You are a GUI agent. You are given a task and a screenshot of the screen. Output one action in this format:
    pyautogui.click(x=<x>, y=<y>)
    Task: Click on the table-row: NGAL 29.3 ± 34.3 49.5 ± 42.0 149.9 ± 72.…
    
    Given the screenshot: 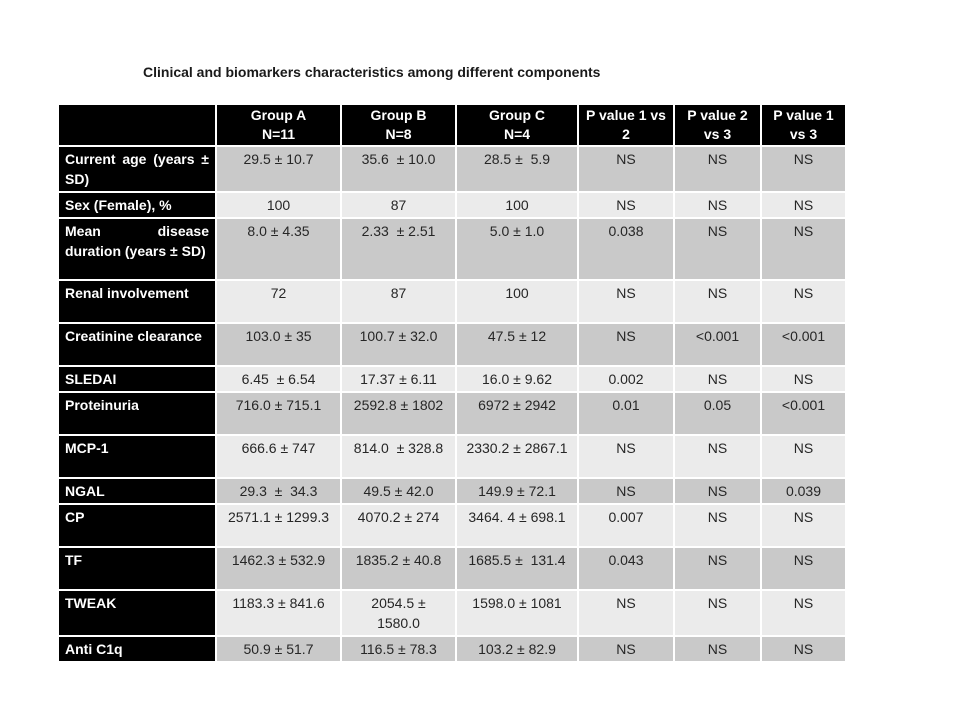 What is the action you would take?
    pyautogui.click(x=452, y=491)
    